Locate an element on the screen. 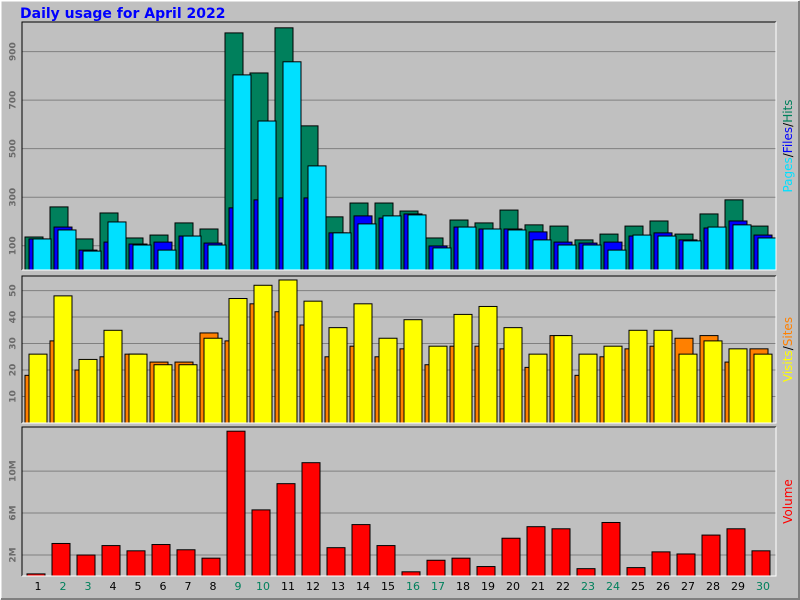 Image resolution: width=800 pixels, height=600 pixels. y-tick-label: 300 is located at coordinates (14, 197).